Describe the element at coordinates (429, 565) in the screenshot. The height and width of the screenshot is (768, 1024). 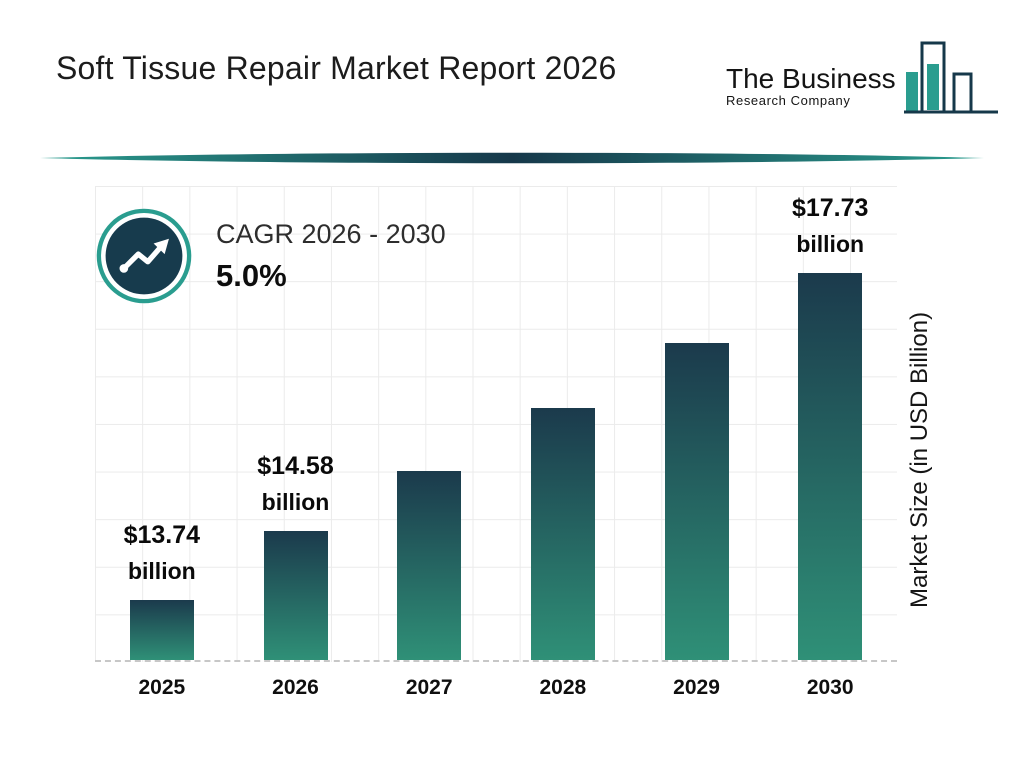
I see `bar-2027` at that location.